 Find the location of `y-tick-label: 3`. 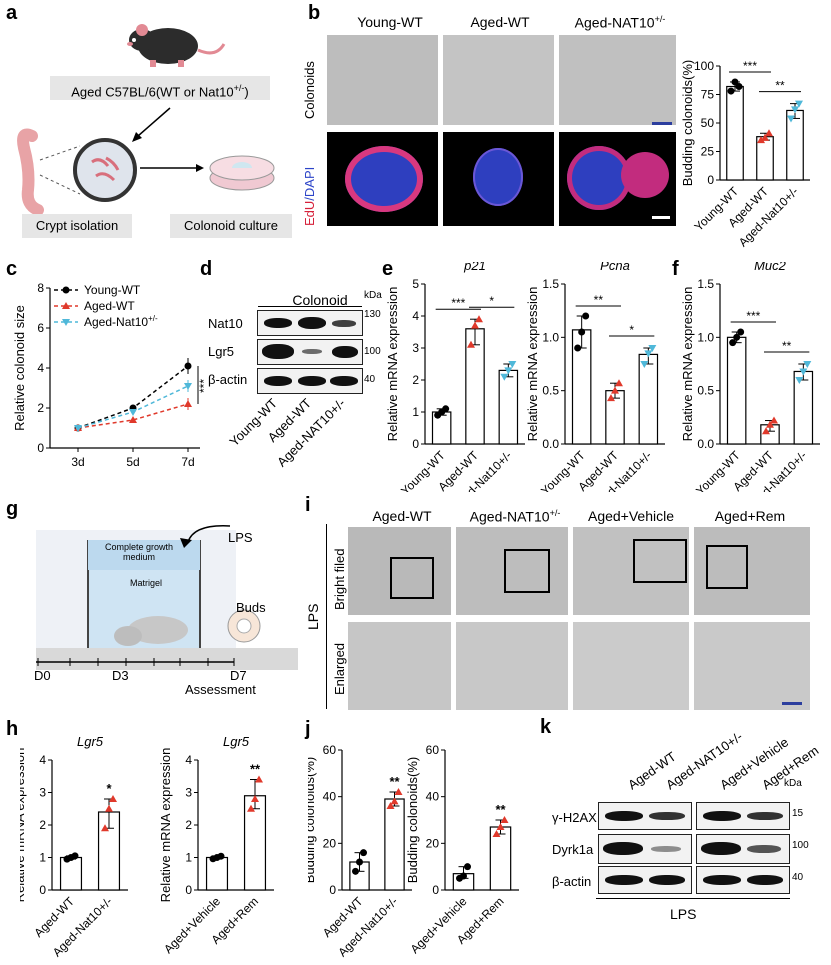

y-tick-label: 3 is located at coordinates (415, 348).